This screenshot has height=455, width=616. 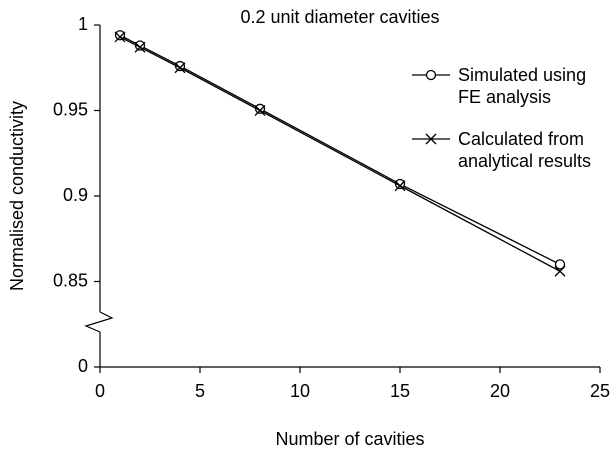 What do you see at coordinates (83, 366) in the screenshot?
I see `y-tick-label: 0` at bounding box center [83, 366].